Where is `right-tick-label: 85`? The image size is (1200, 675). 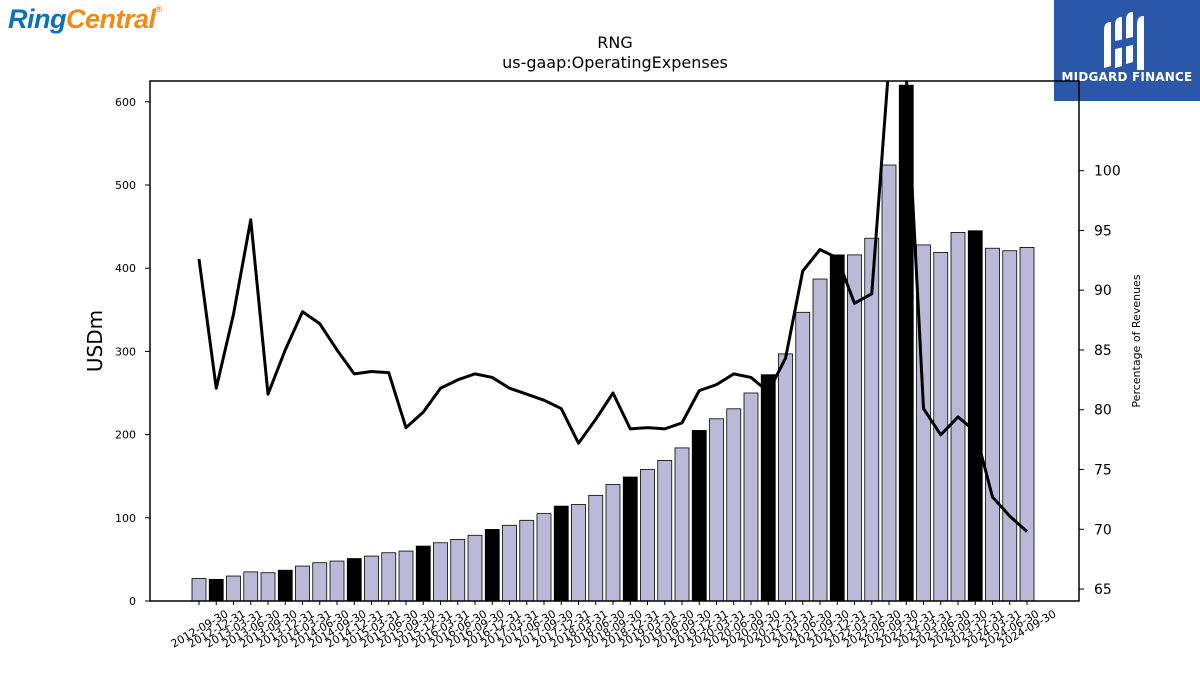 right-tick-label: 85 is located at coordinates (1103, 351).